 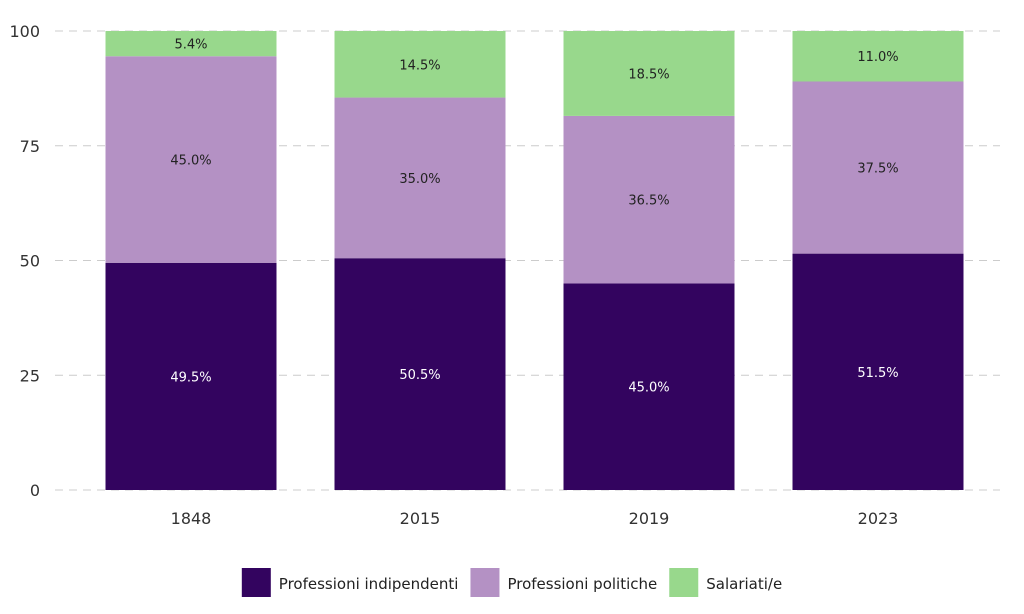 I want to click on y-tick-label-50: 50, so click(x=30, y=261).